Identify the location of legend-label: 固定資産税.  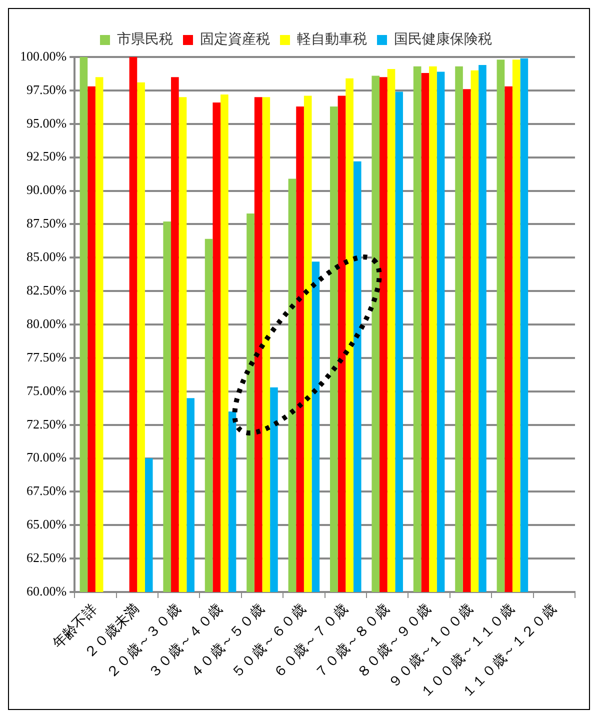
(235, 40).